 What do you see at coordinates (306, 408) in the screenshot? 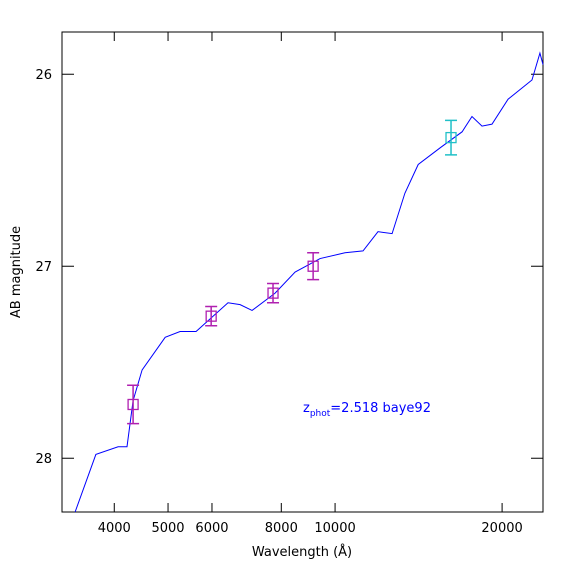
I see `annotation-main: z` at bounding box center [306, 408].